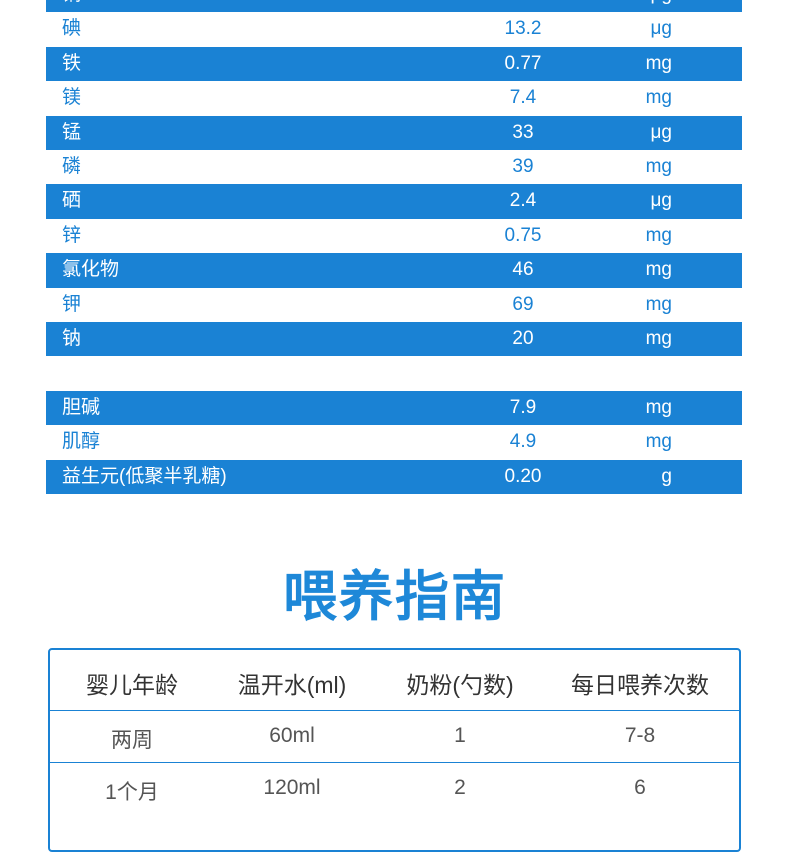  Describe the element at coordinates (394, 304) in the screenshot. I see `nutrient-row: 钾 69 mg` at that location.